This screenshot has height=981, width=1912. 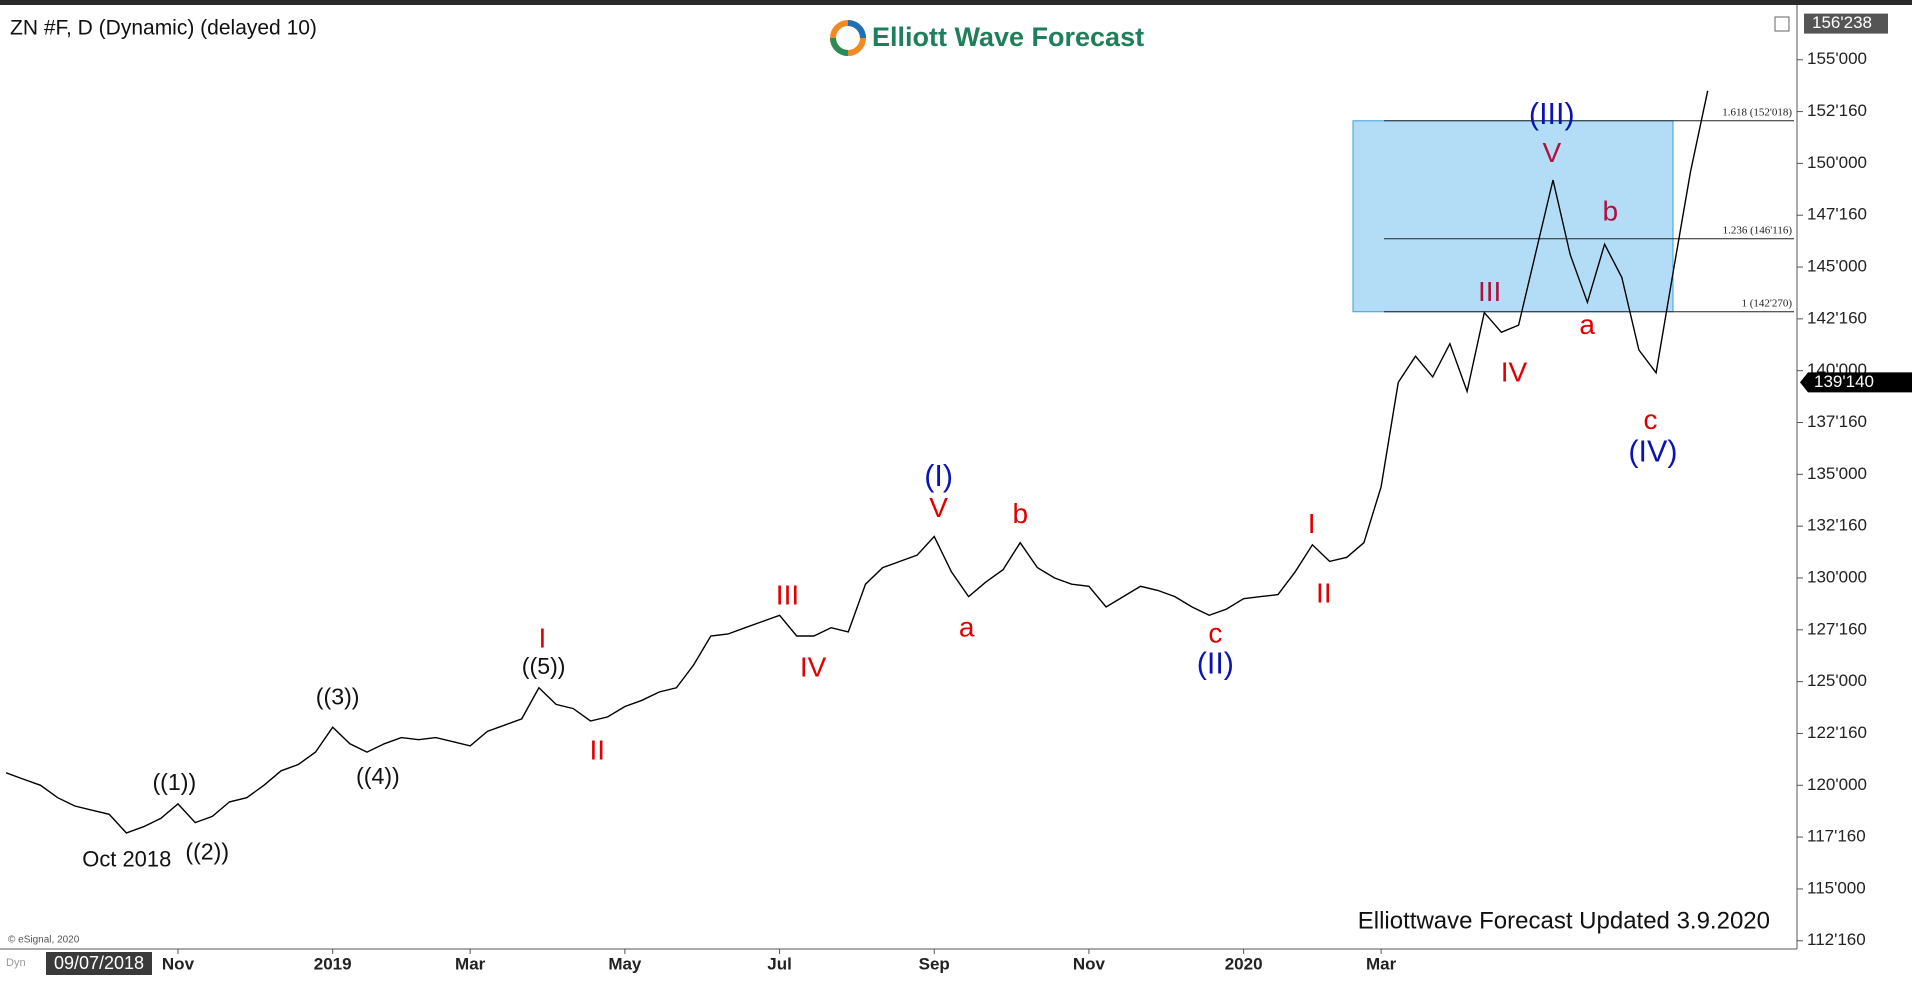 I want to click on wave-label: Oct 2018, so click(x=126, y=858).